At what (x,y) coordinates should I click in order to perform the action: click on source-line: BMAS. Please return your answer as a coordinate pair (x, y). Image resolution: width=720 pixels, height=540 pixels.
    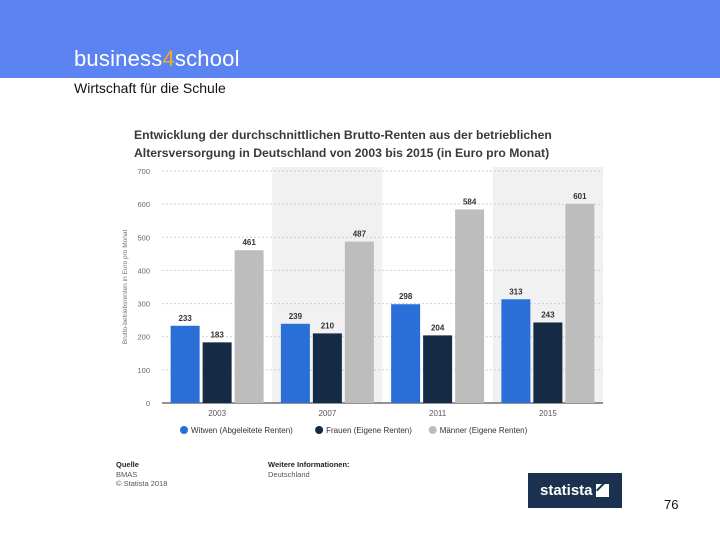
    Looking at the image, I should click on (127, 474).